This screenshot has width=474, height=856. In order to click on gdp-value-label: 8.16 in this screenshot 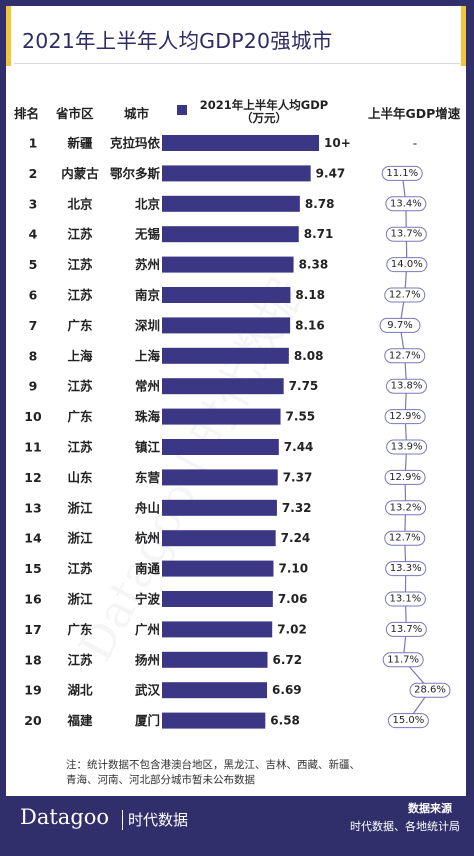, I will do `click(310, 325)`.